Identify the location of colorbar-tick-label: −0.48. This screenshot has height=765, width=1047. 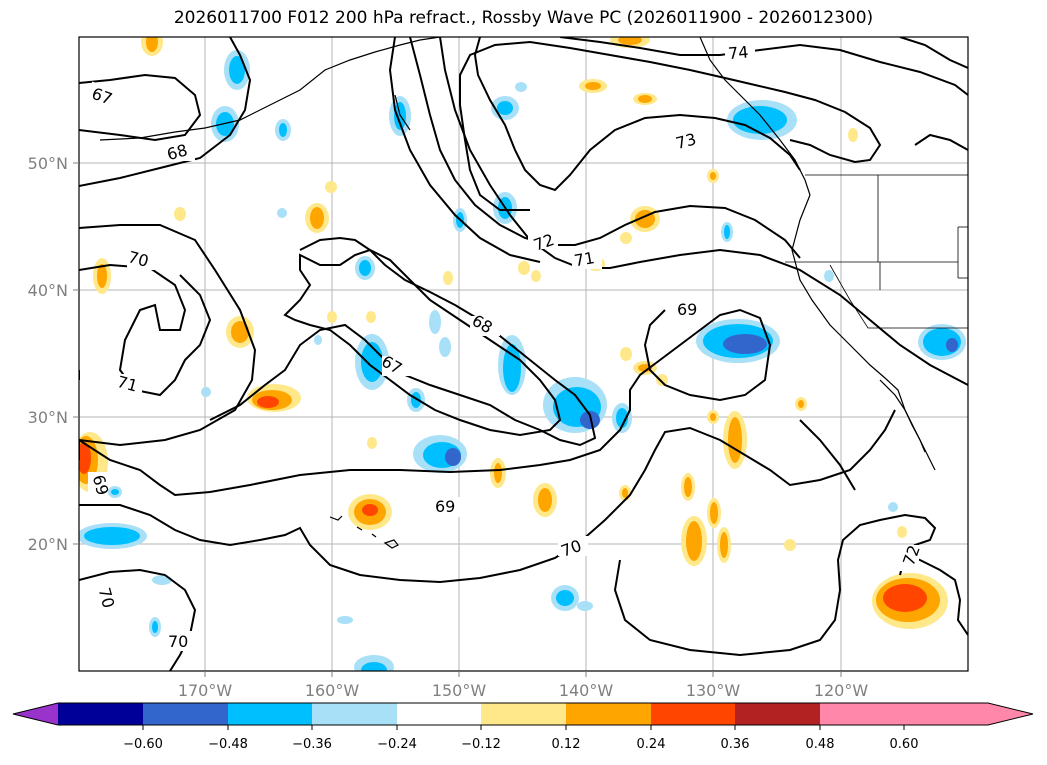
(228, 744).